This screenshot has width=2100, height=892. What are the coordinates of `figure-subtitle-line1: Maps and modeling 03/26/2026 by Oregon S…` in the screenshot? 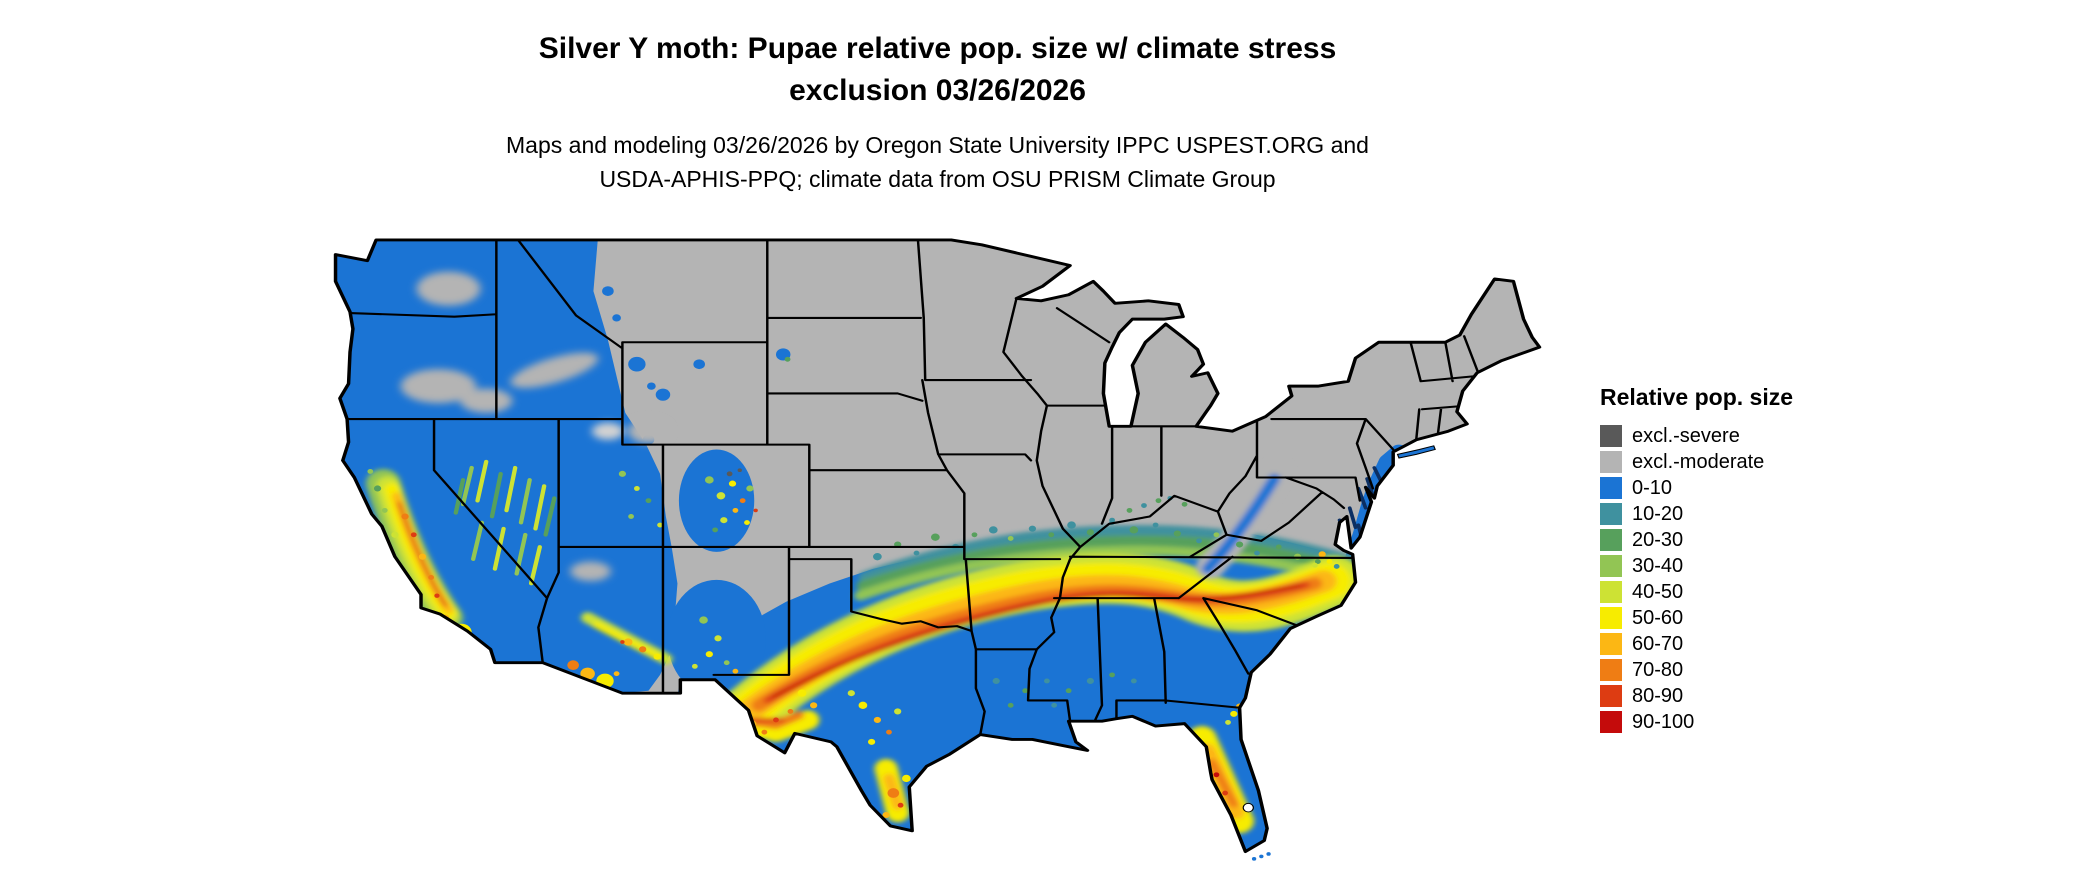 It's located at (937, 145).